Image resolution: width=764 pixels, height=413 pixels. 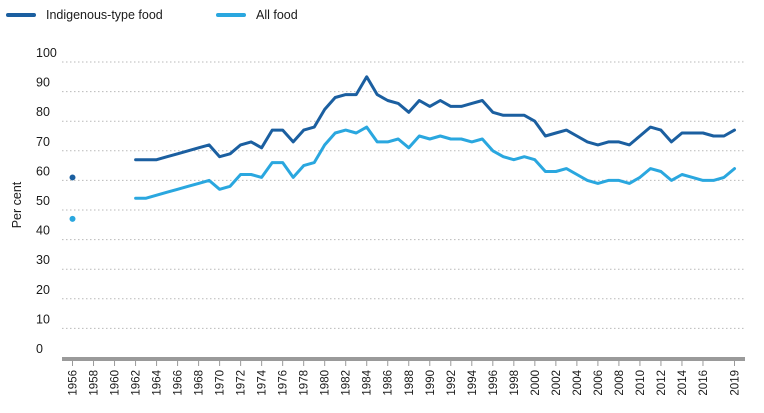 I want to click on y-tick-label: 30, so click(x=43, y=260).